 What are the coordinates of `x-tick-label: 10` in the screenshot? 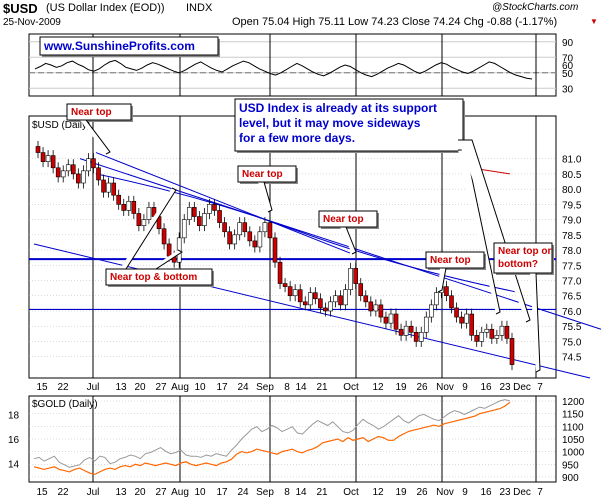 It's located at (200, 387).